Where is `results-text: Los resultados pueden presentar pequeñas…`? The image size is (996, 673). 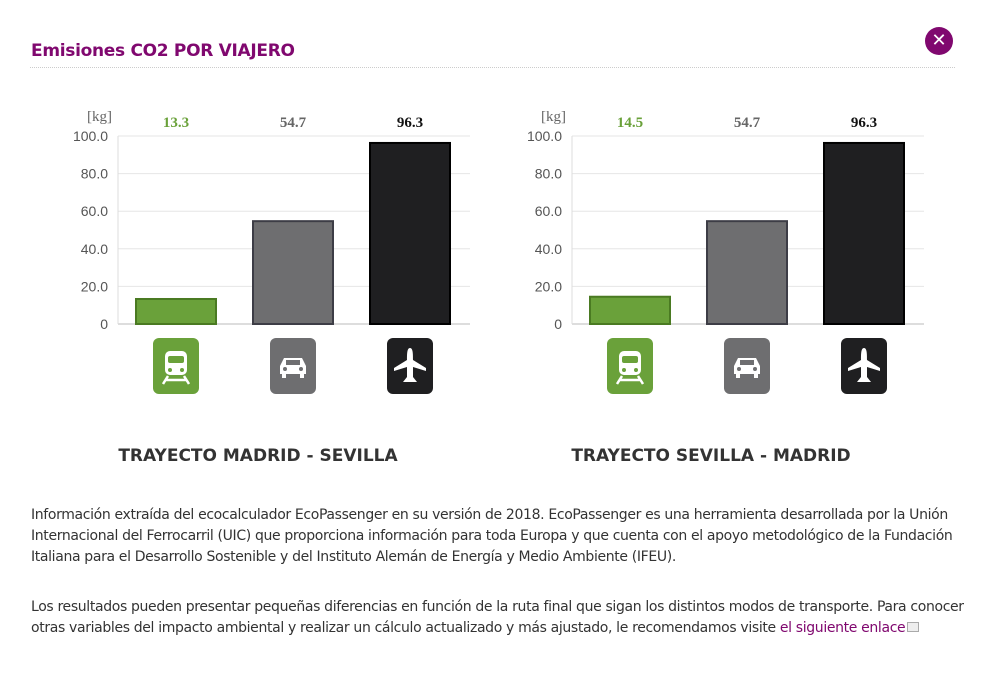
results-text: Los resultados pueden presentar pequeñas… is located at coordinates (497, 617).